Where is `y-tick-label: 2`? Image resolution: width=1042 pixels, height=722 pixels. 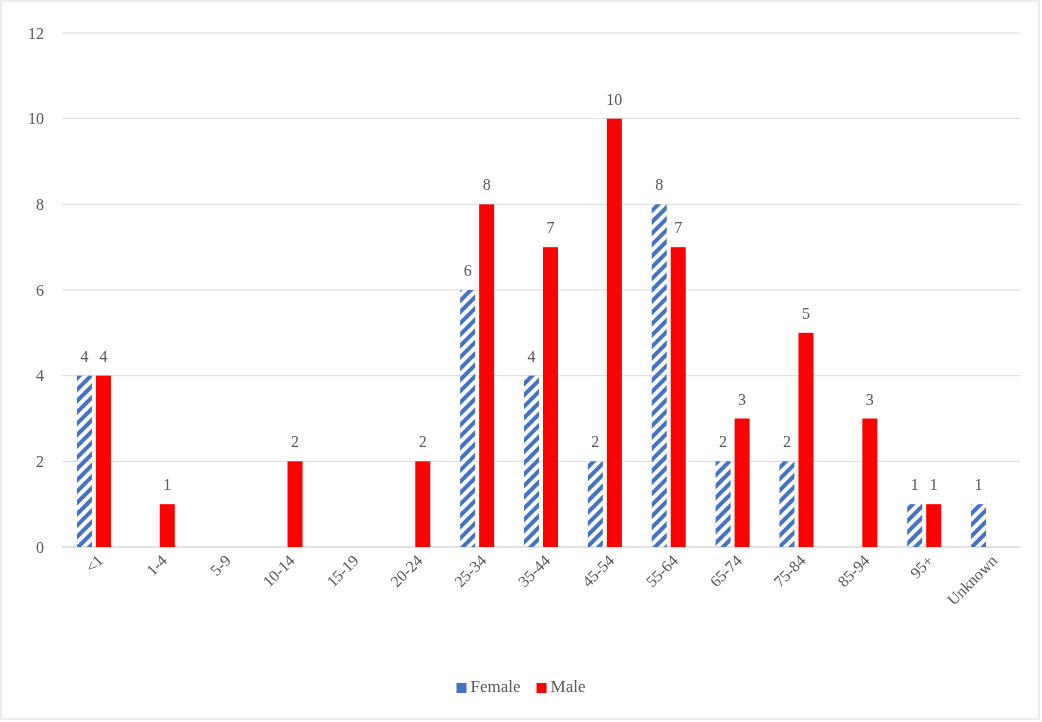
y-tick-label: 2 is located at coordinates (40, 461).